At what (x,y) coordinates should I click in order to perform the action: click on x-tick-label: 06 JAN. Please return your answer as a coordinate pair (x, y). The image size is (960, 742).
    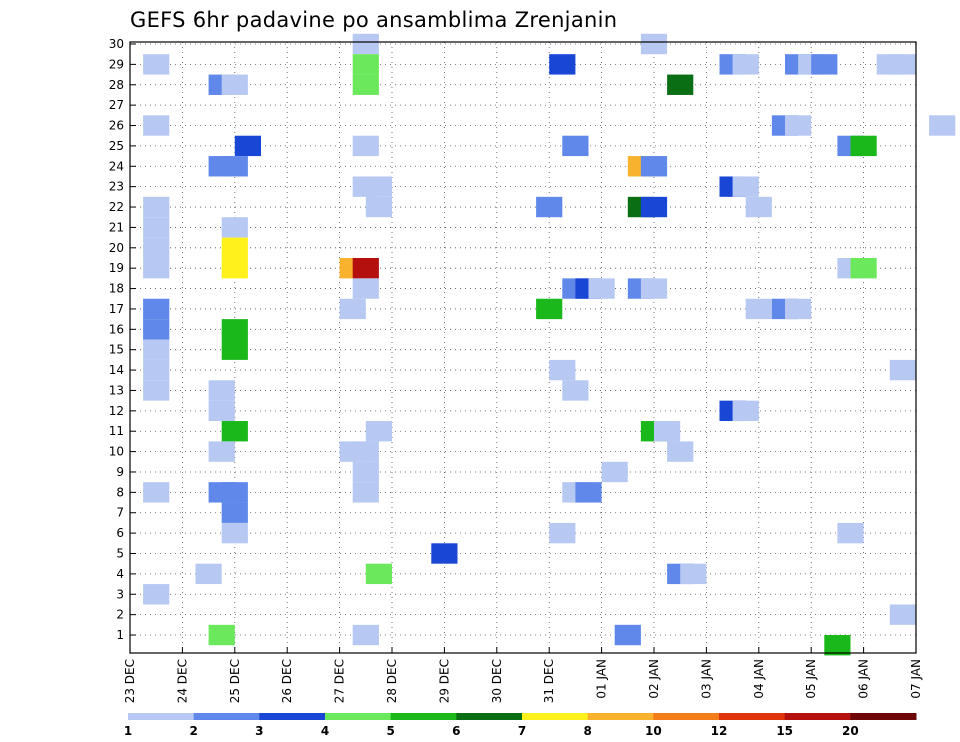
    Looking at the image, I should click on (864, 679).